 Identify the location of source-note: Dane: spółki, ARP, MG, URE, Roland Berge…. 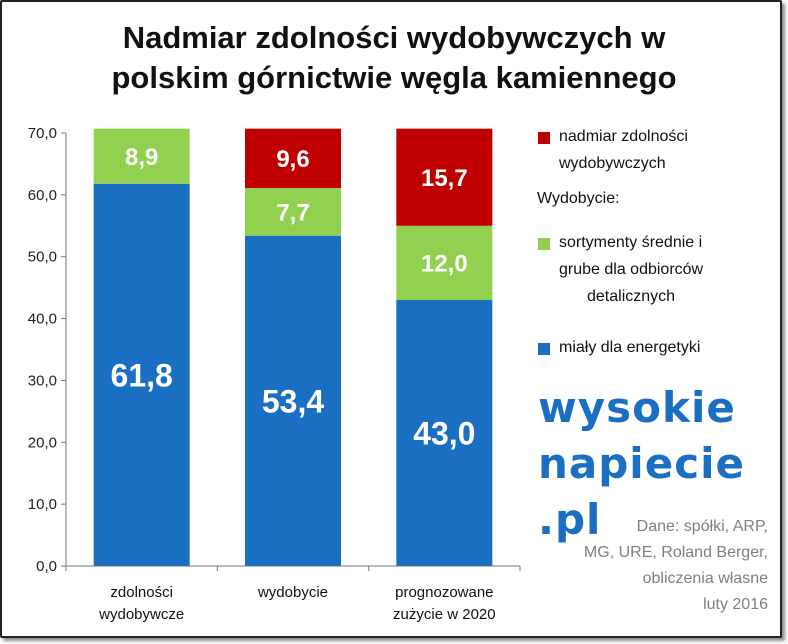
(644, 566).